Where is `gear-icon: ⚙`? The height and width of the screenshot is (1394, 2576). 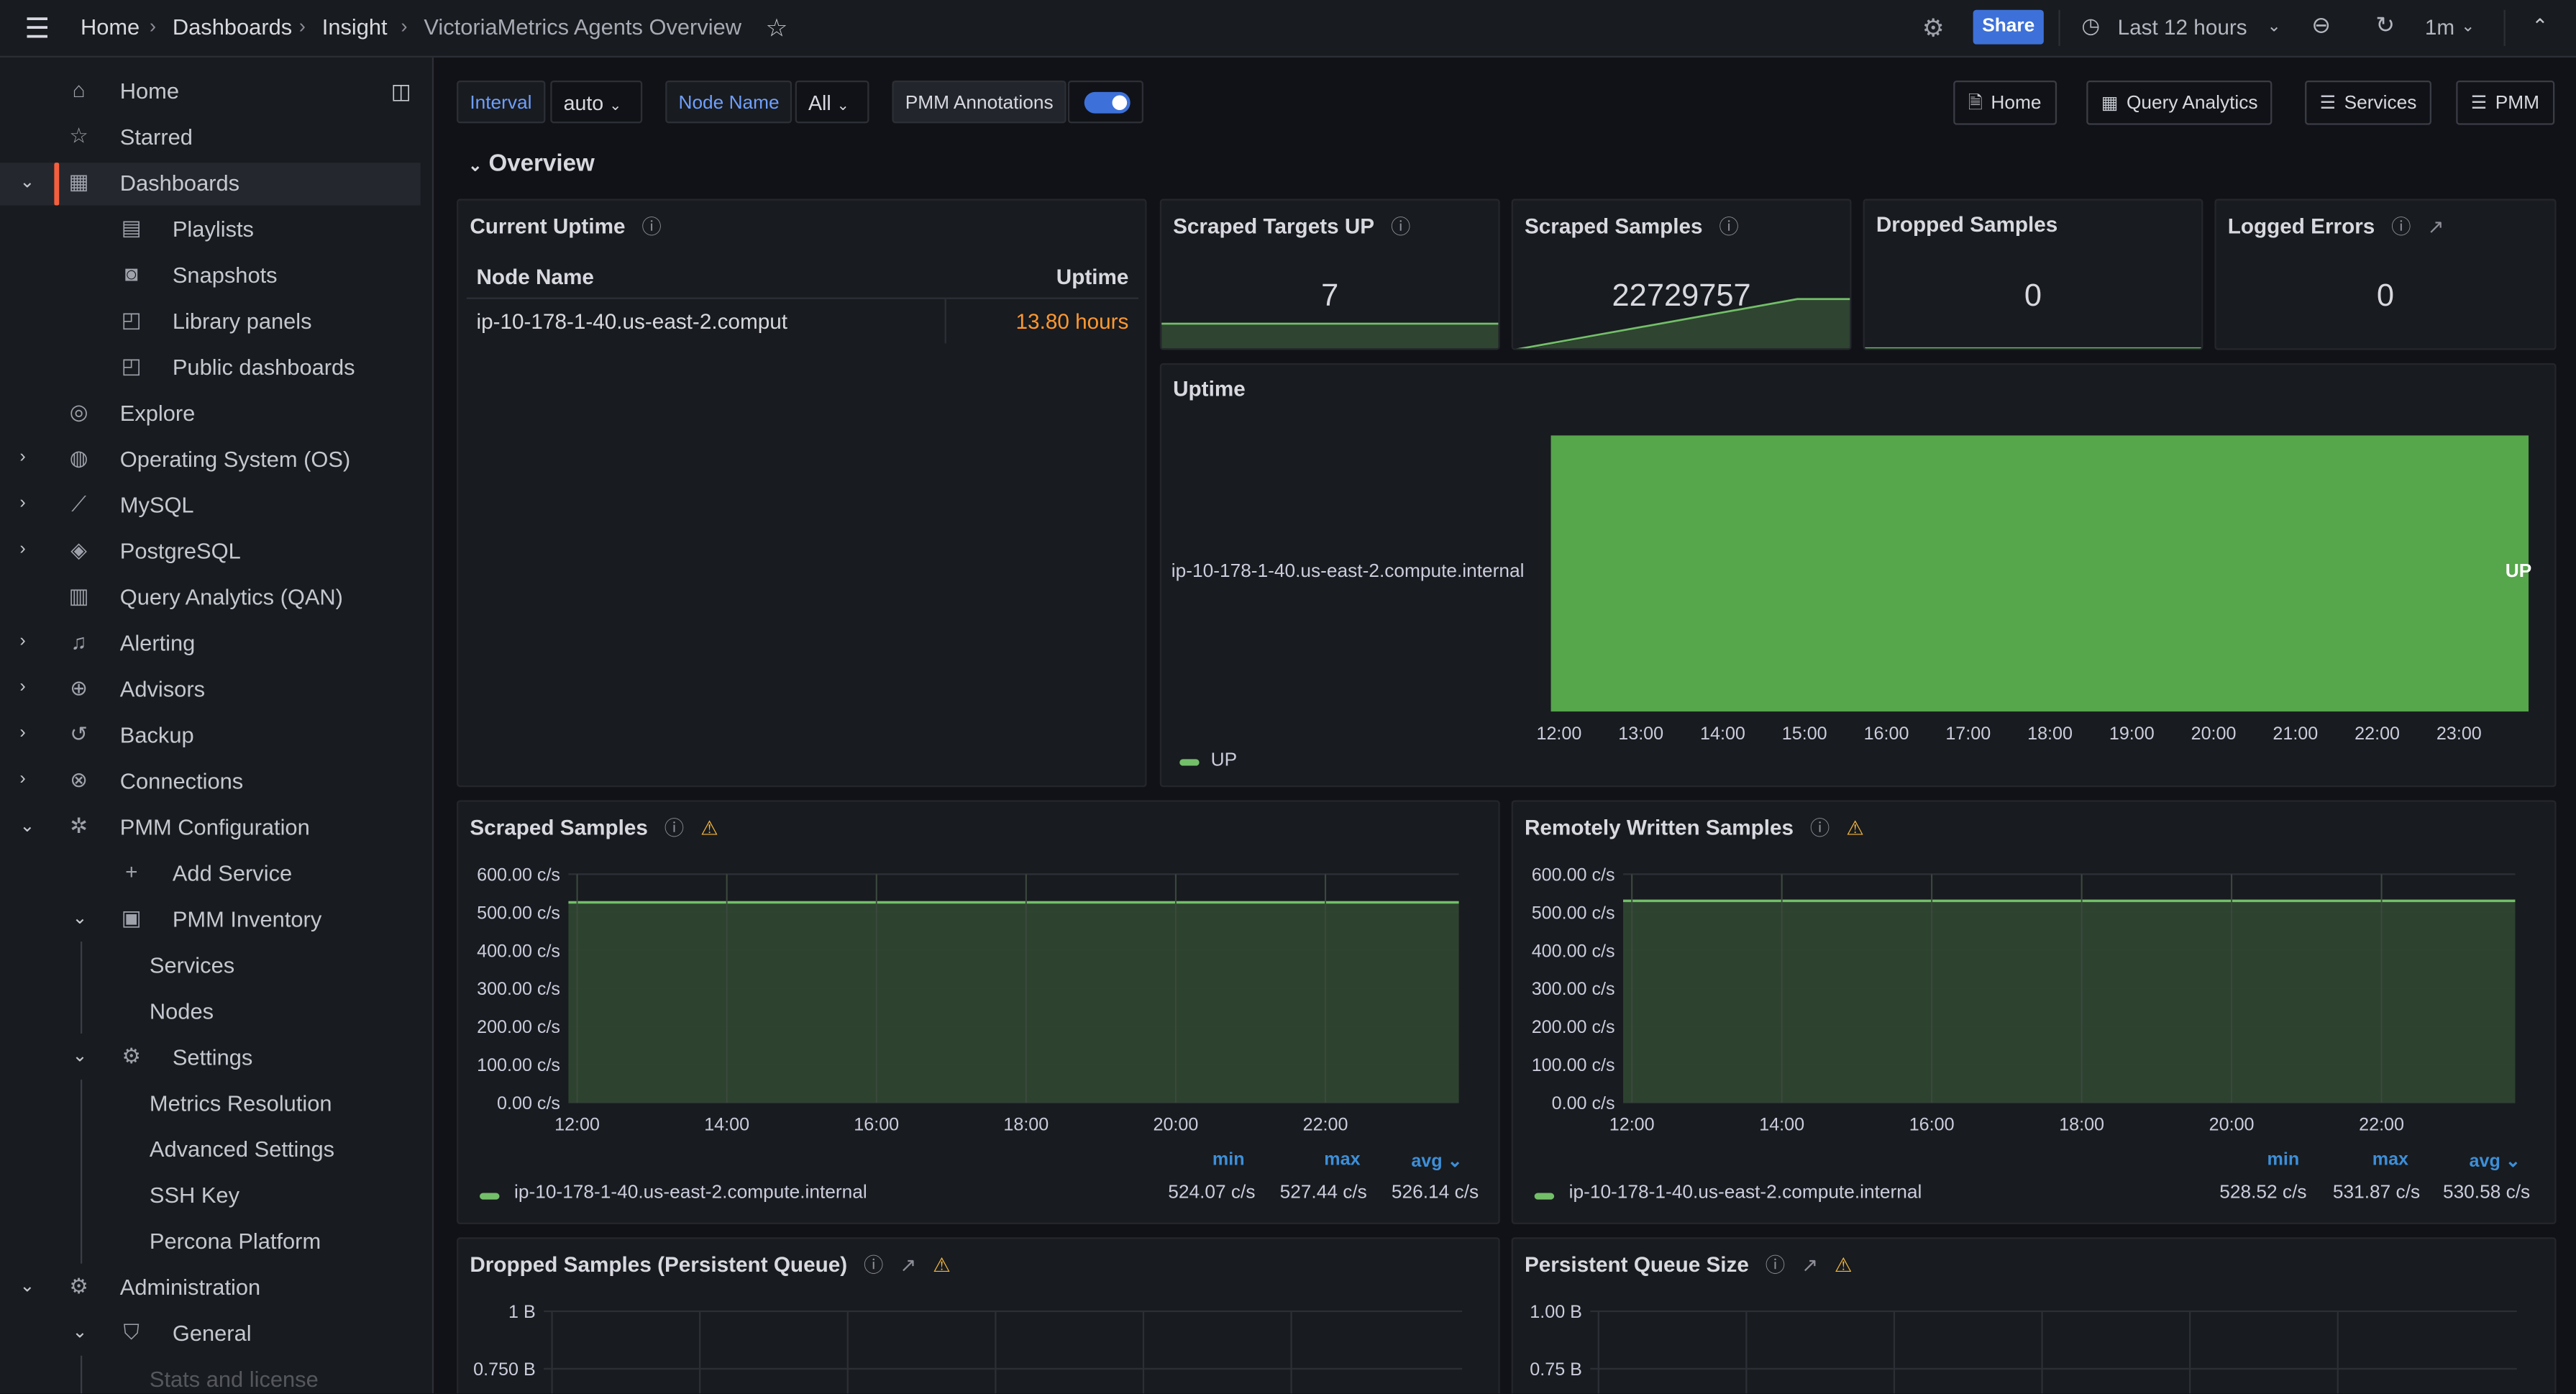 gear-icon: ⚙ is located at coordinates (1933, 28).